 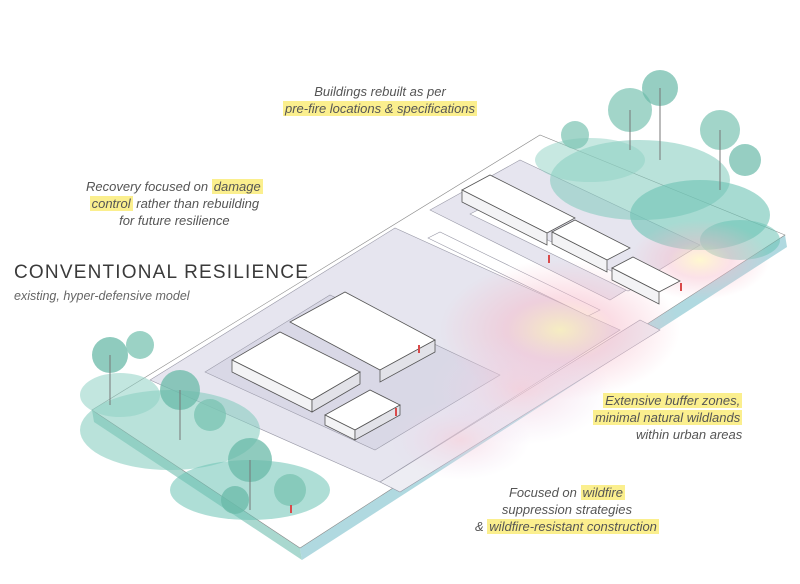 I want to click on annotation-bottom-line1-pre: Focused on, so click(x=544, y=492).